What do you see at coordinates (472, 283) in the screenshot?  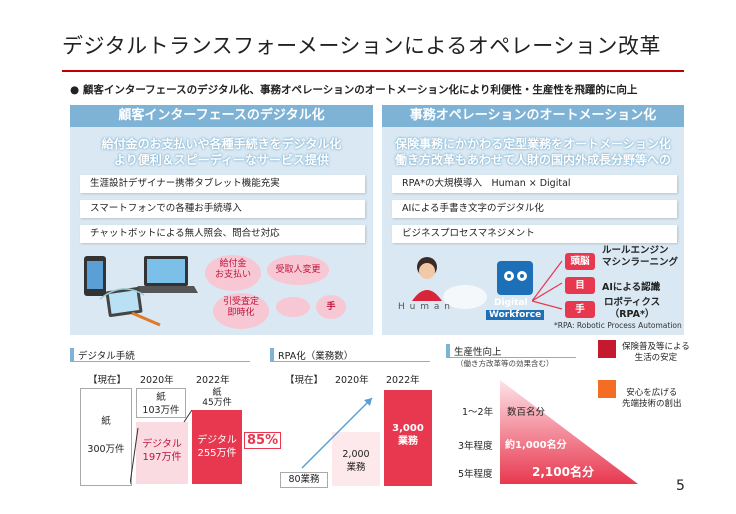 I see `human-digital-illustration` at bounding box center [472, 283].